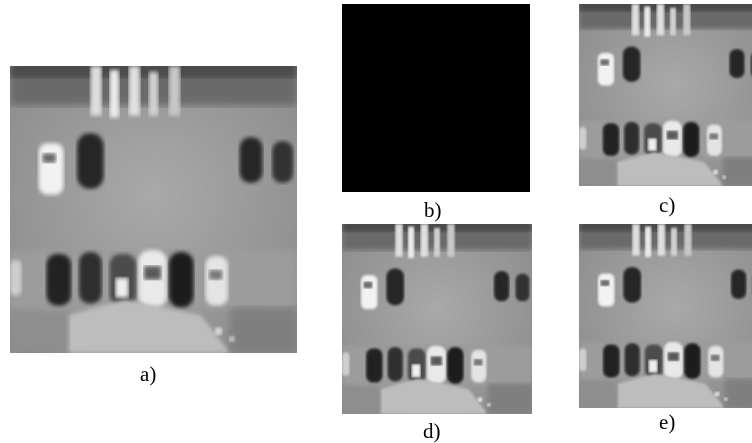 This screenshot has width=752, height=443. What do you see at coordinates (665, 95) in the screenshot?
I see `panel-c-image` at bounding box center [665, 95].